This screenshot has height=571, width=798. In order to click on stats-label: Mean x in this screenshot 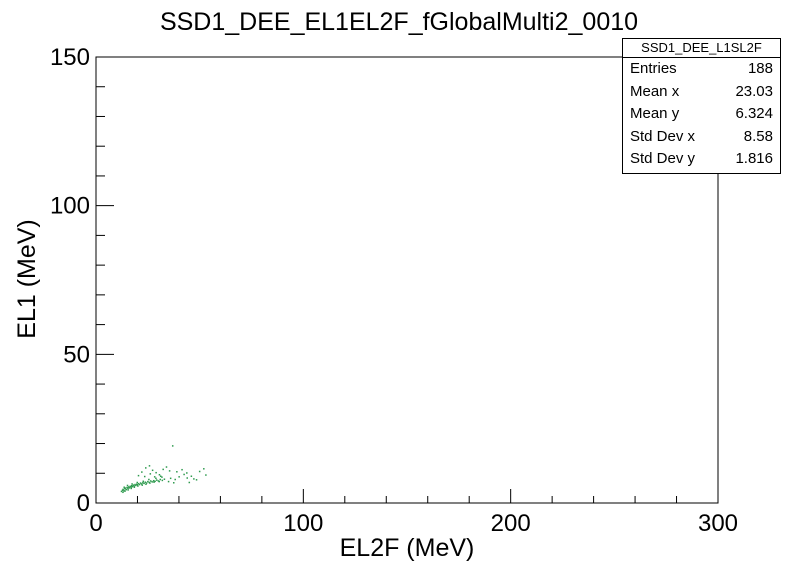, I will do `click(655, 91)`.